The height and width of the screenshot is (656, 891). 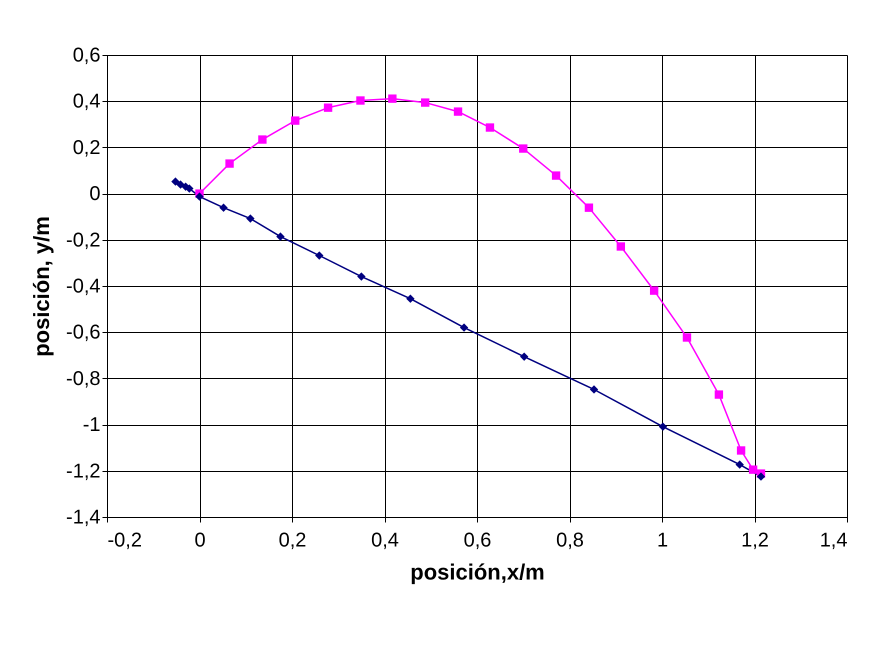 What do you see at coordinates (86, 55) in the screenshot?
I see `y-tick-label: 0,6` at bounding box center [86, 55].